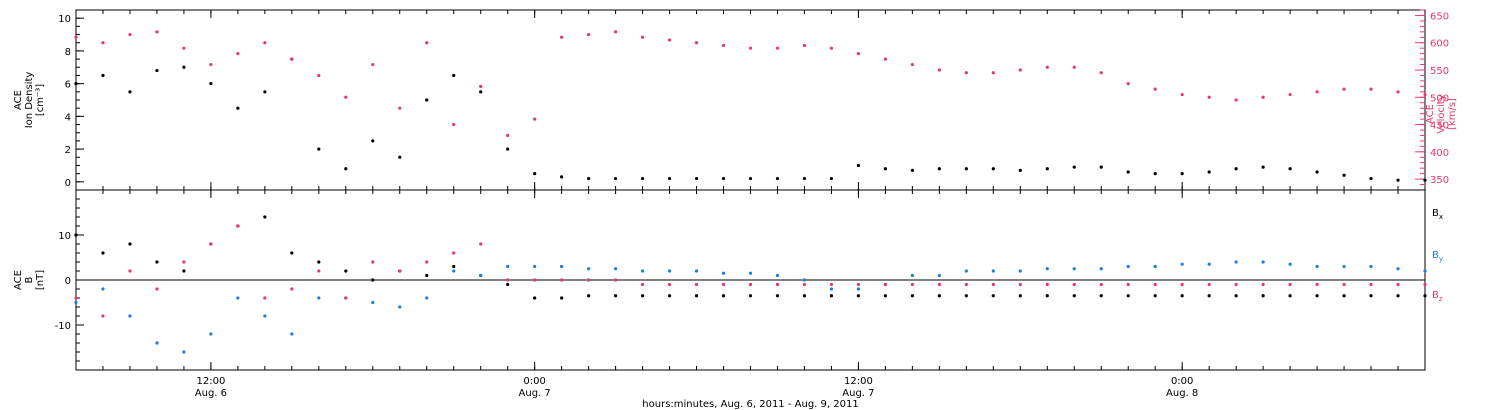 The width and height of the screenshot is (1500, 410). What do you see at coordinates (1441, 113) in the screenshot?
I see `y-axis-title-velocity-line: Velocity` at bounding box center [1441, 113].